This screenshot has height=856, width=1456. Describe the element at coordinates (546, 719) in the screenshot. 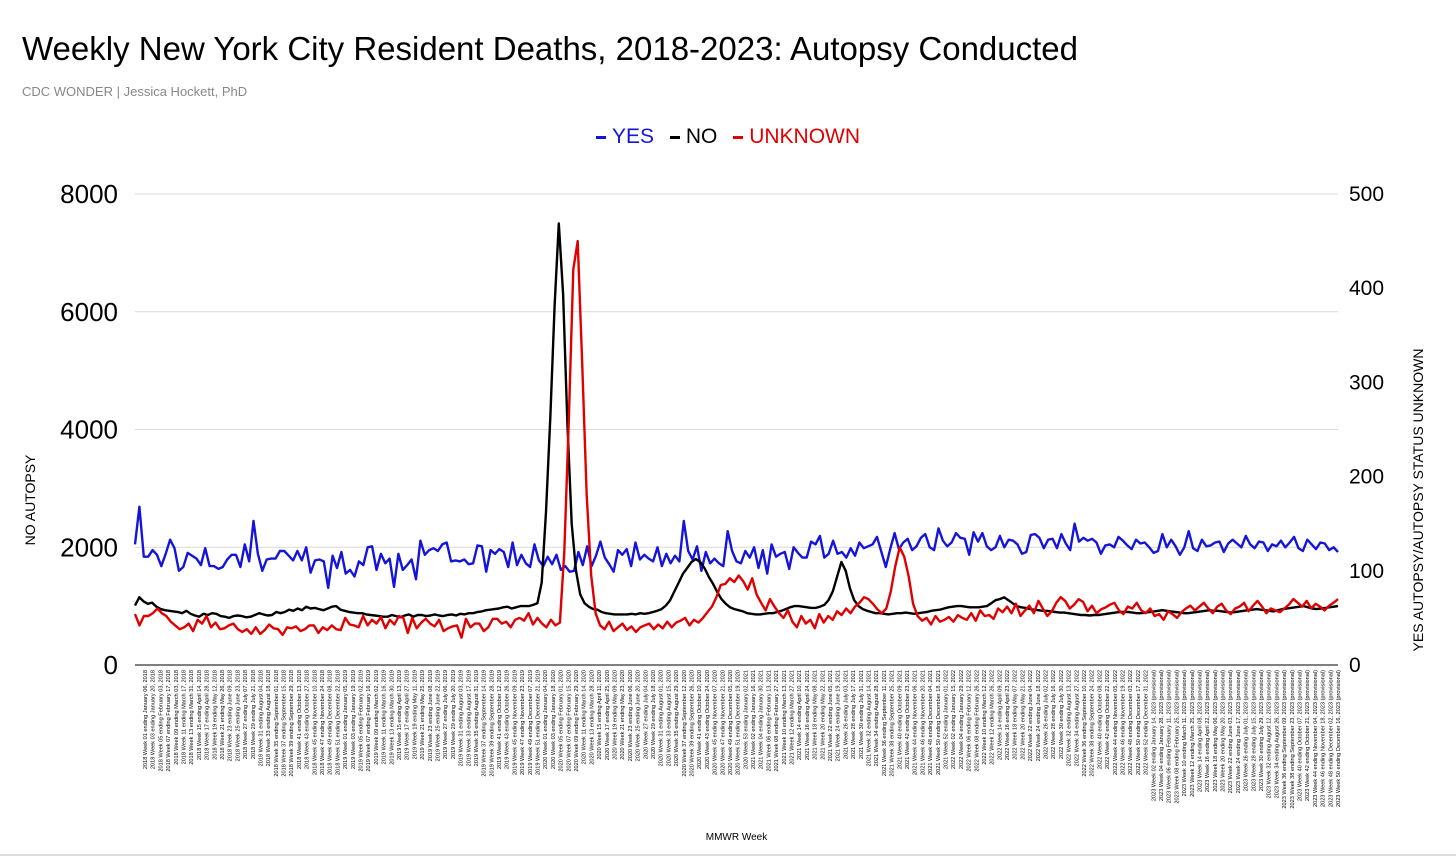

I see `x-tick-label: 2020 Week 01 ending January 04, 2020` at that location.